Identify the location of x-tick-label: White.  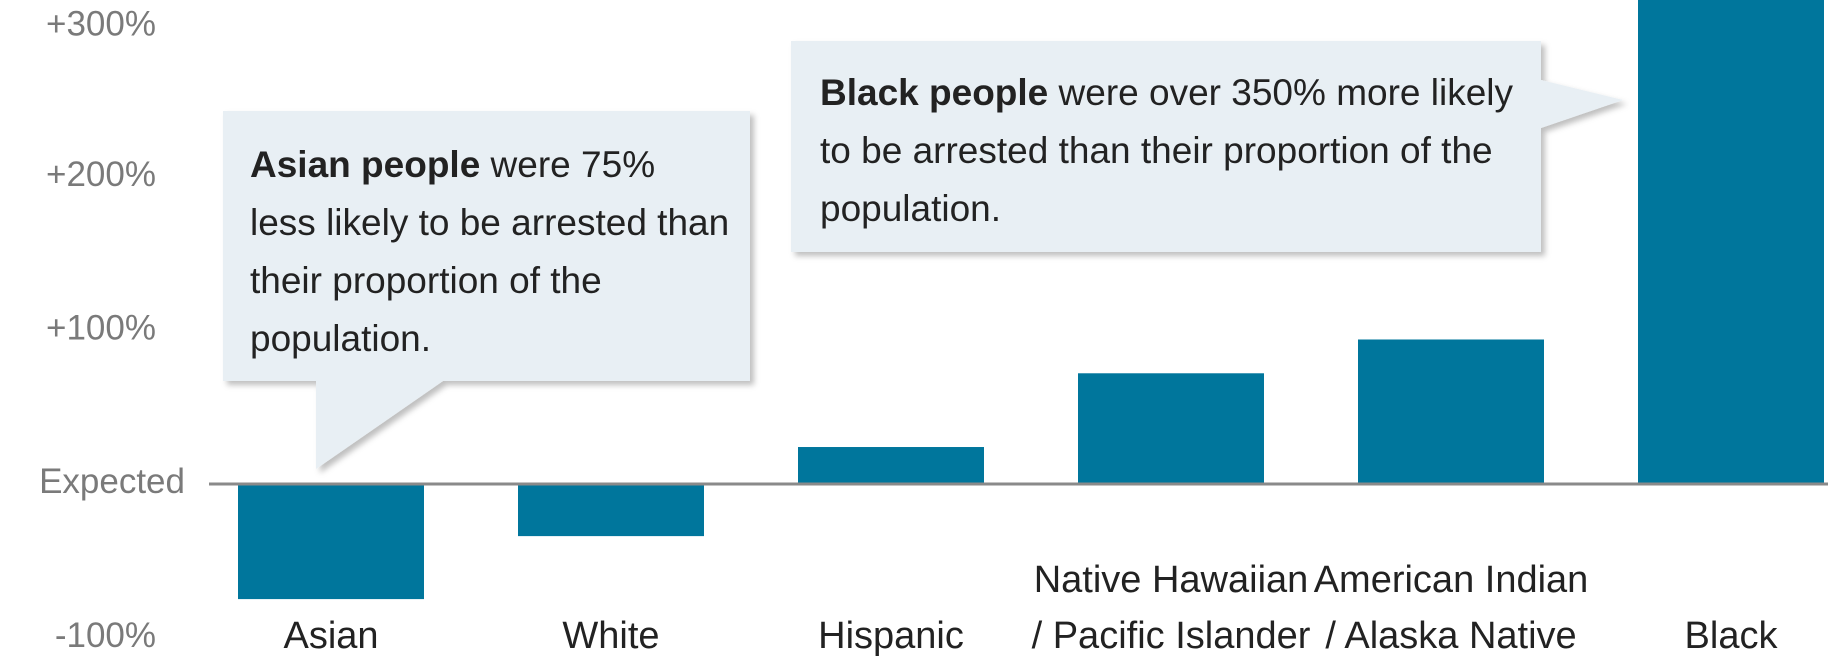
(611, 636).